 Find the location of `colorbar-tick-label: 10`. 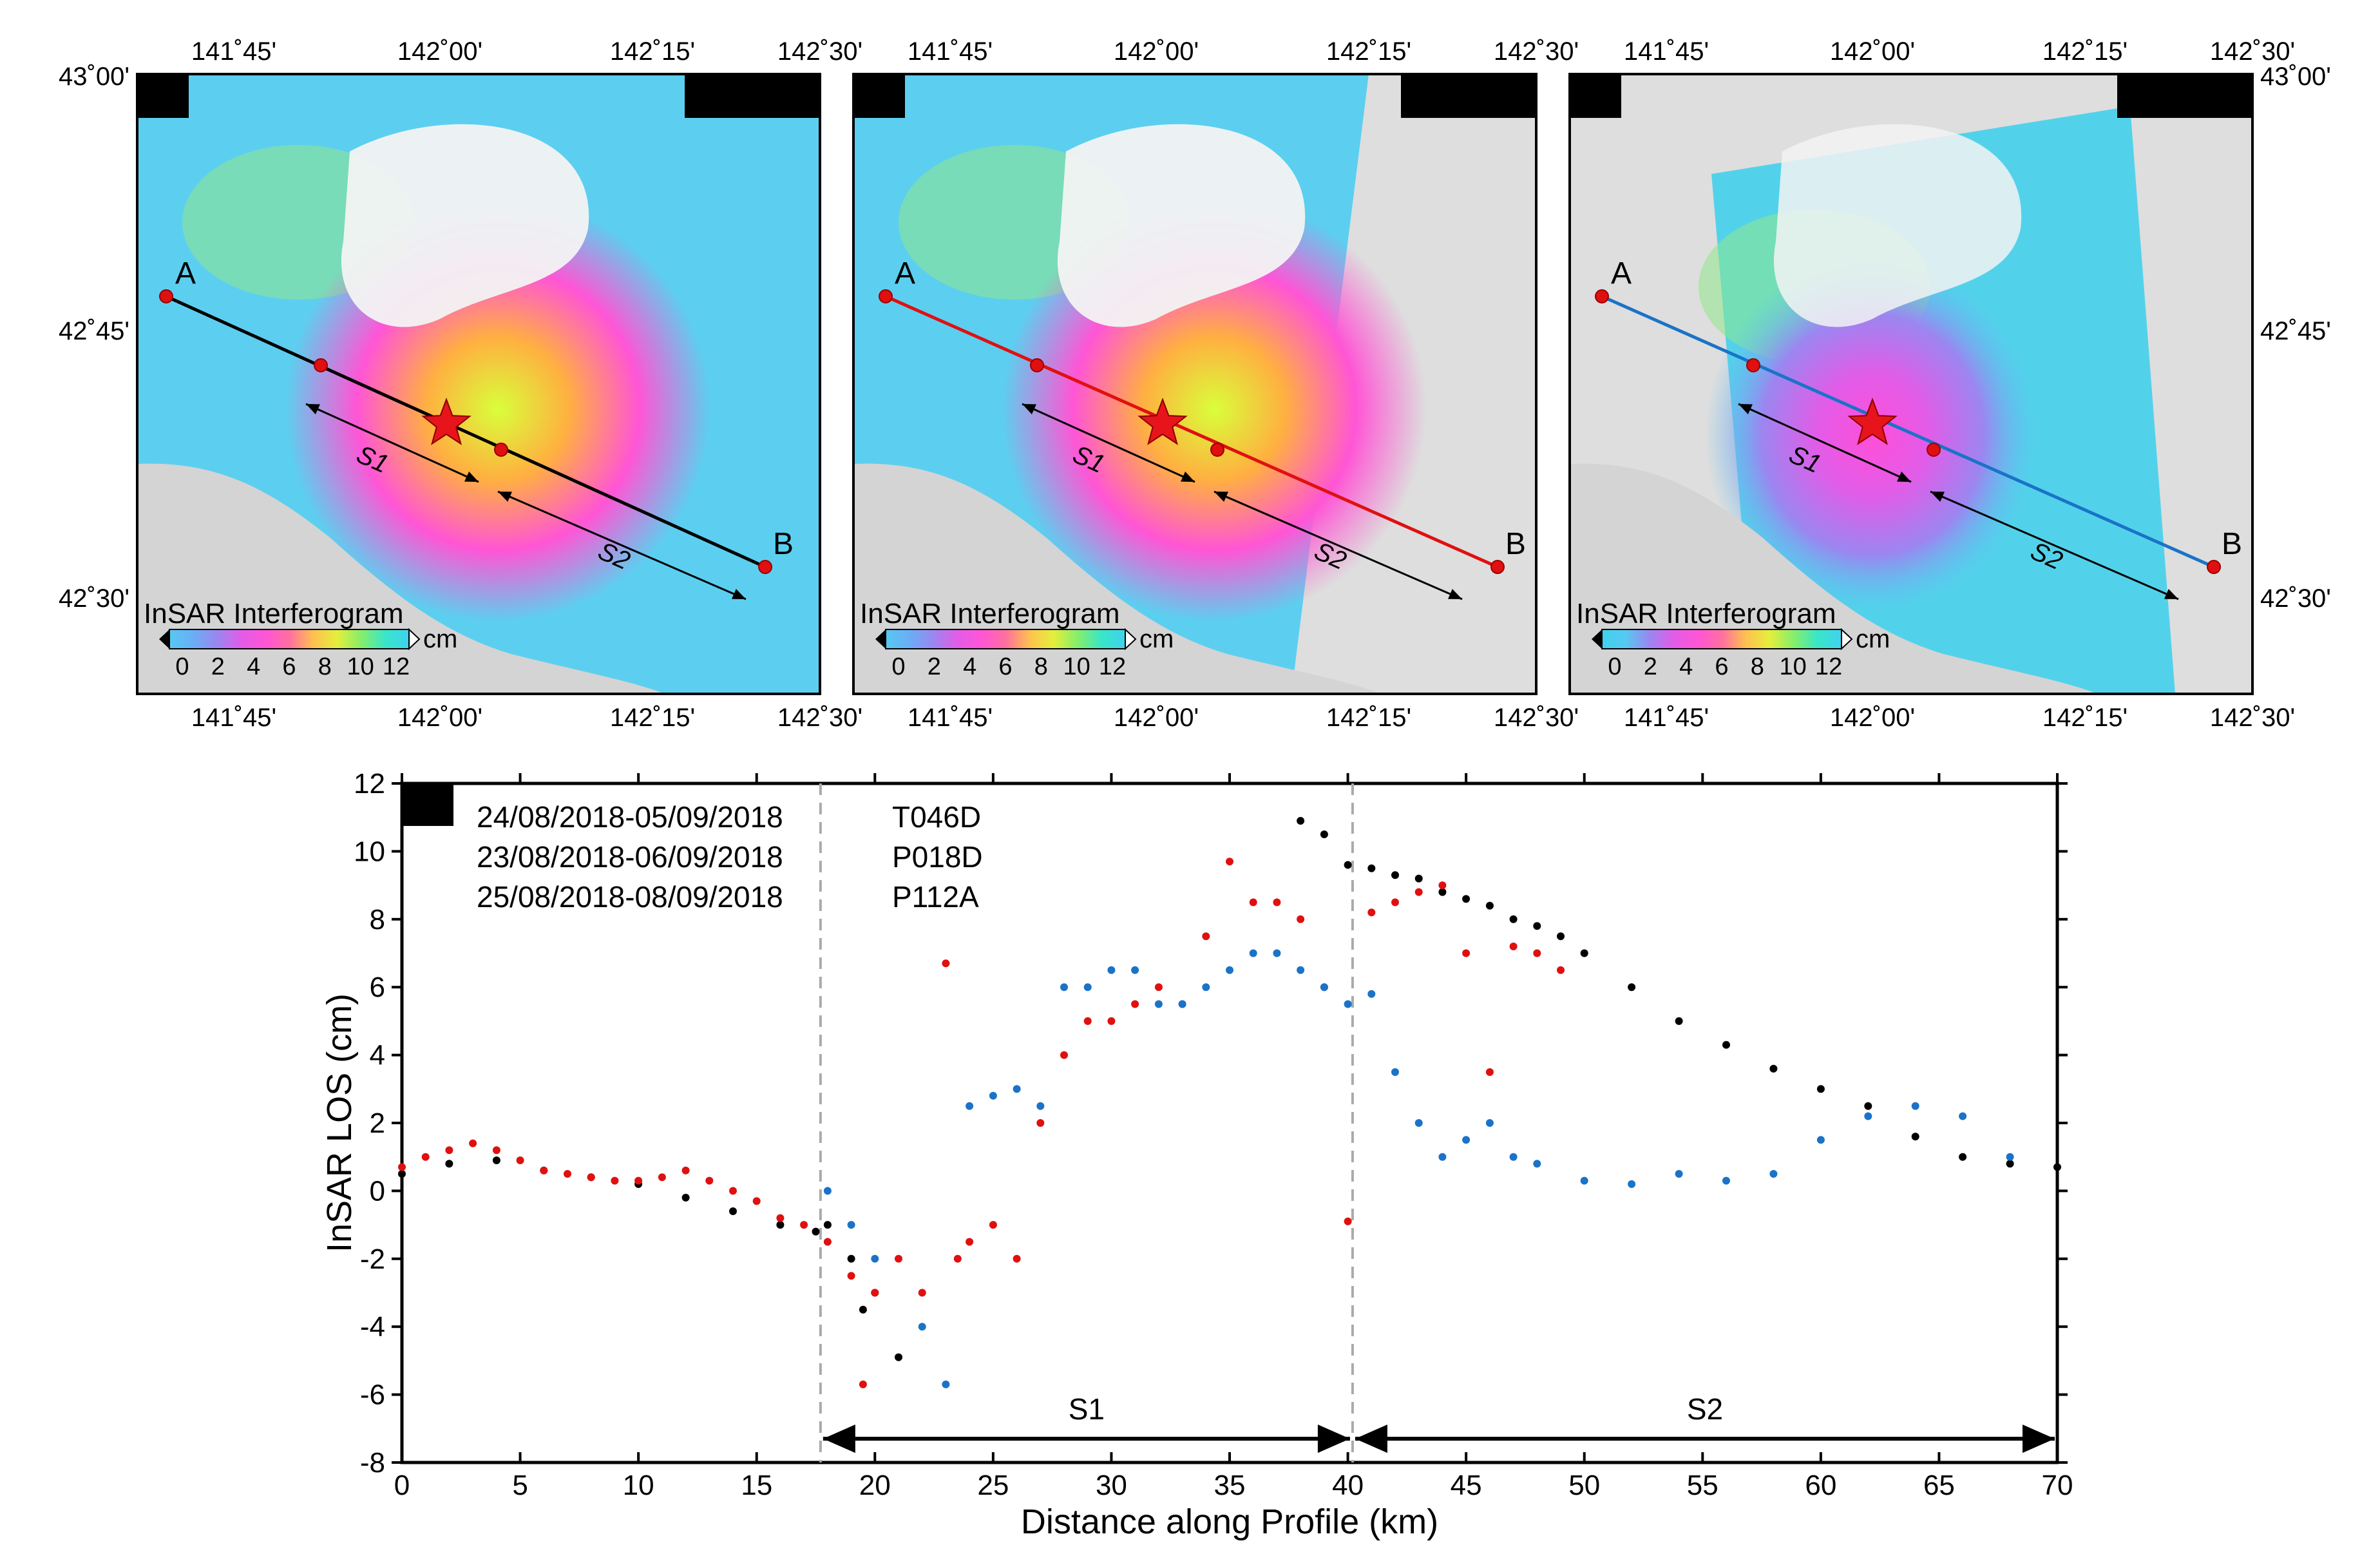

colorbar-tick-label: 10 is located at coordinates (1076, 666).